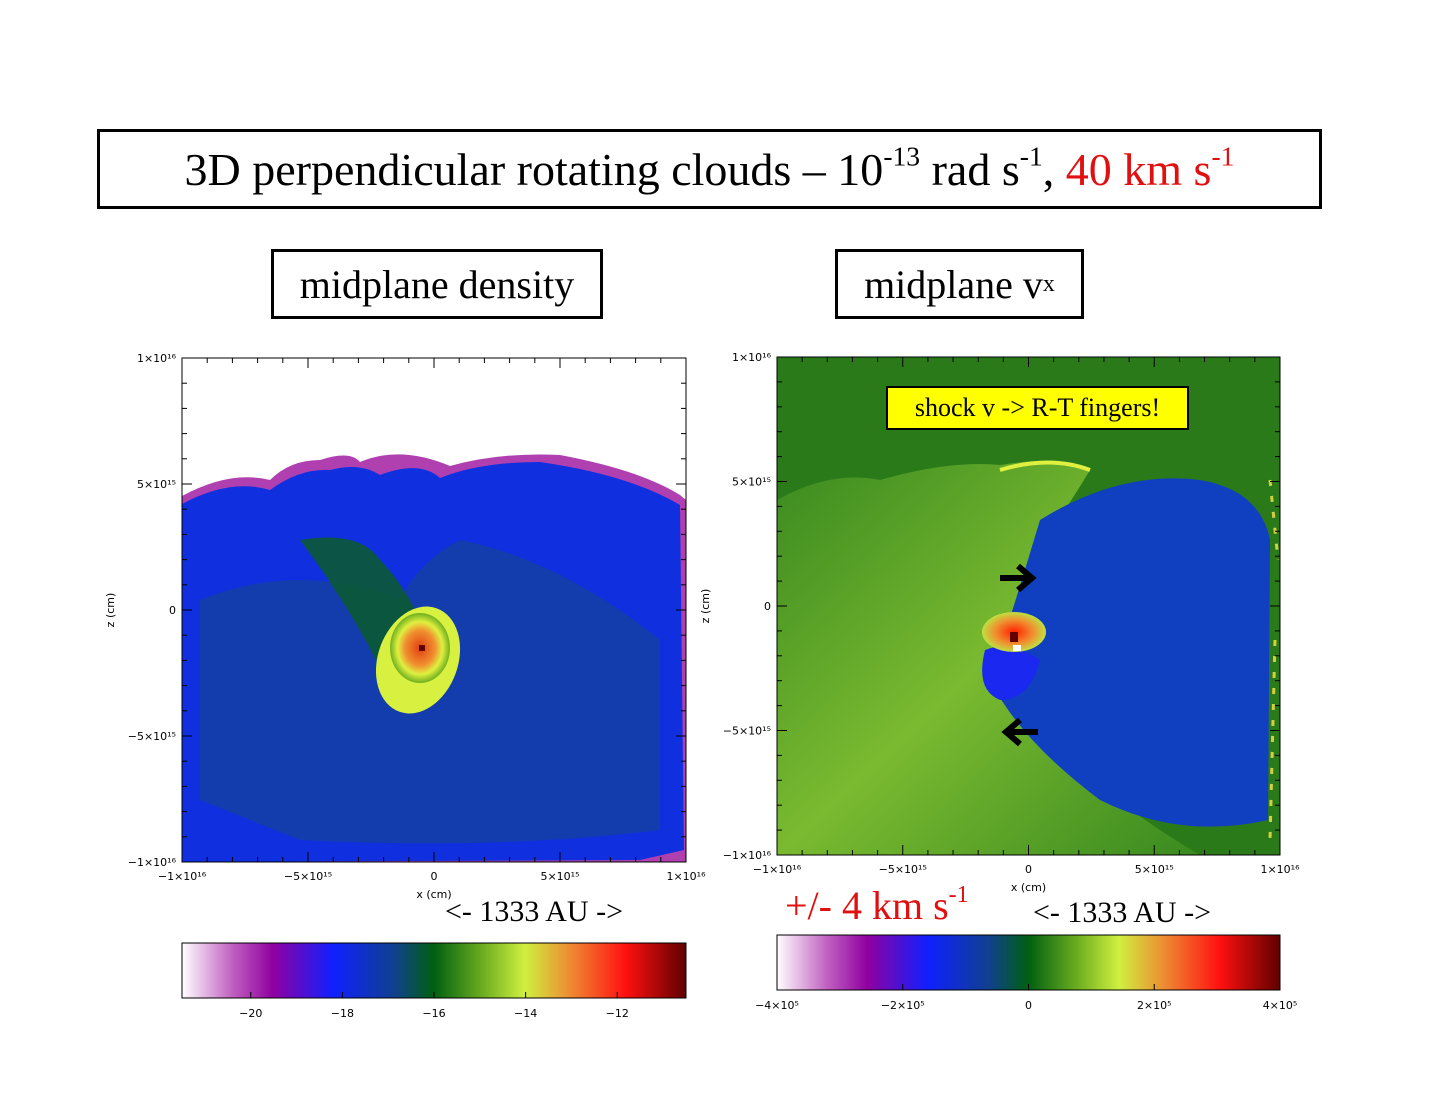  What do you see at coordinates (617, 1013) in the screenshot?
I see `colorbar-tick-label: −12` at bounding box center [617, 1013].